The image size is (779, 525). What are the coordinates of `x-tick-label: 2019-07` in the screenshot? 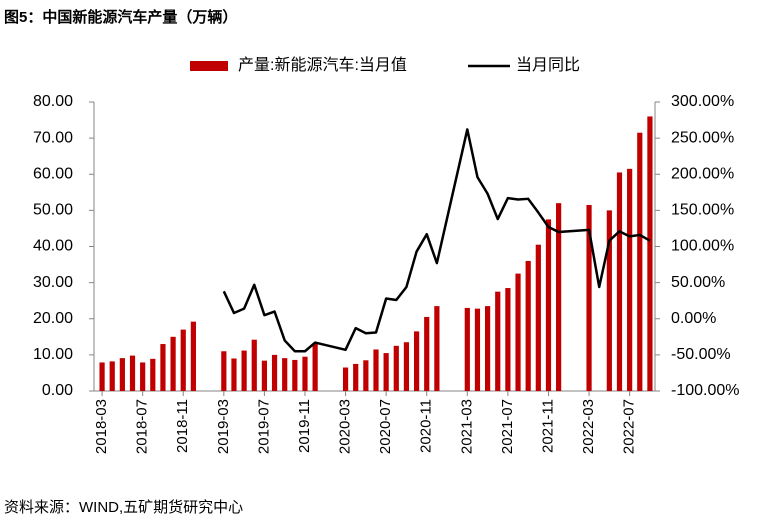 It's located at (263, 426).